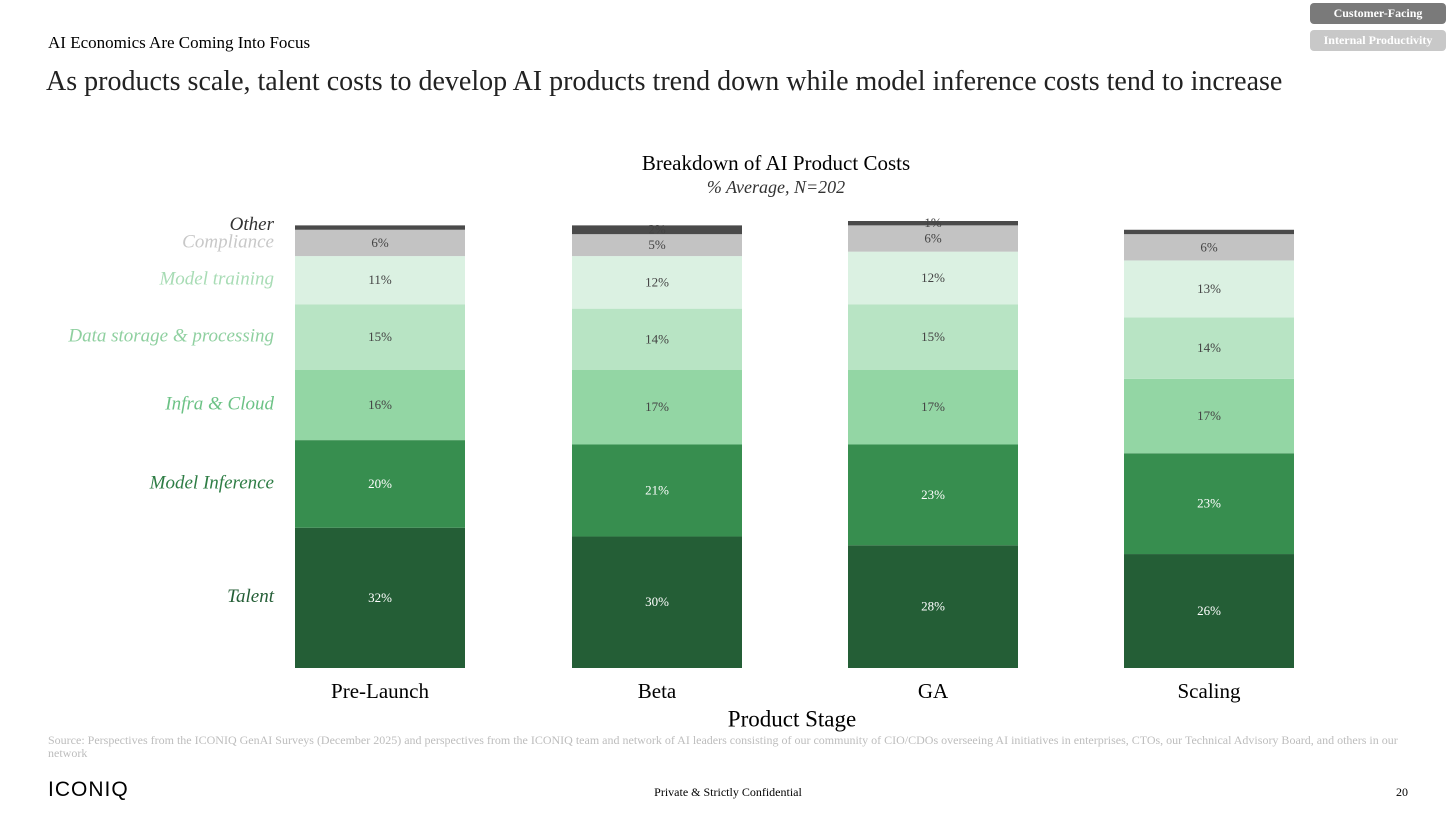 This screenshot has height=816, width=1456. I want to click on x-tick-label: GA, so click(933, 691).